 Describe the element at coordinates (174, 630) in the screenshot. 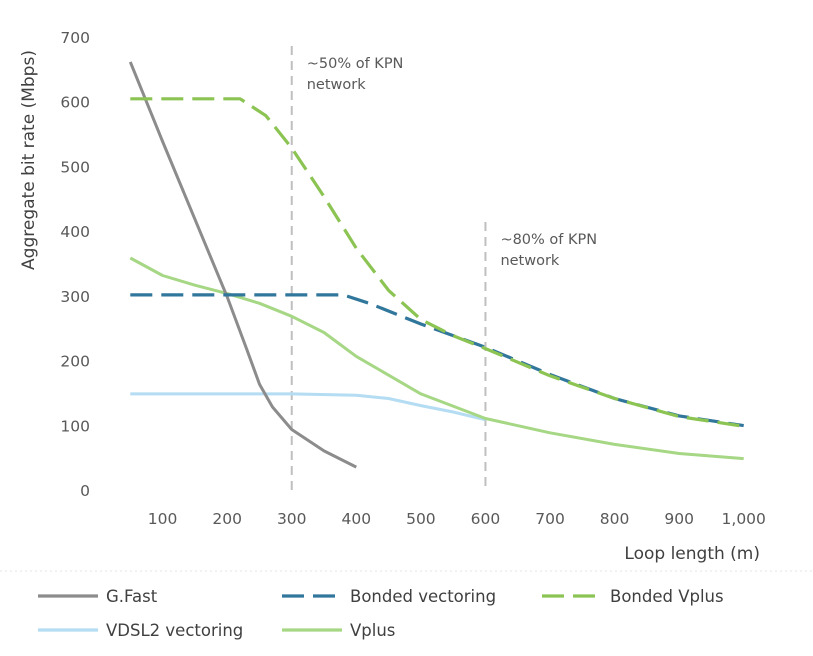

I see `legend-label: VDSL2 vectoring` at that location.